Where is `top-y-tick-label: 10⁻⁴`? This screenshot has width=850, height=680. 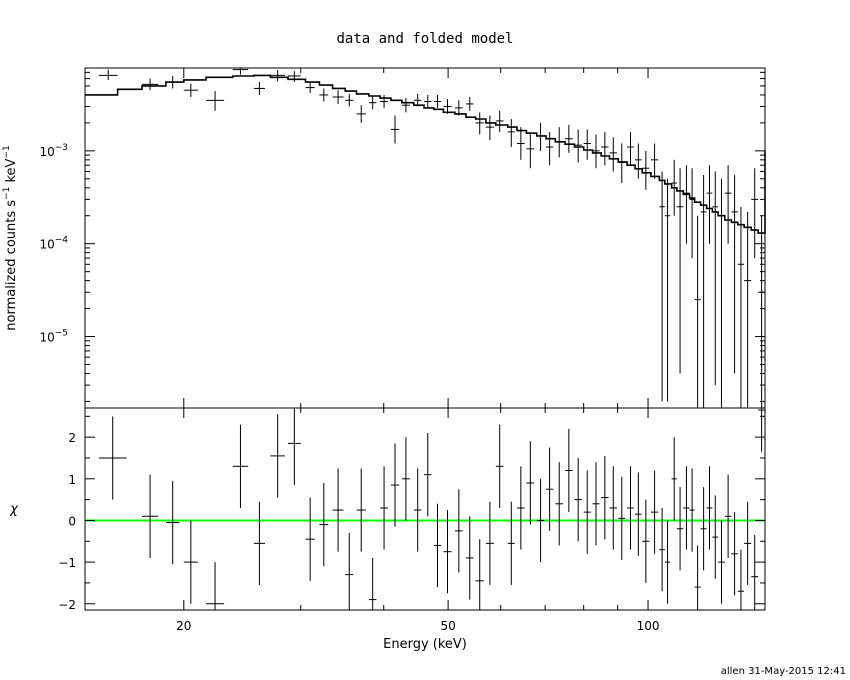
top-y-tick-label: 10⁻⁴ is located at coordinates (53, 244).